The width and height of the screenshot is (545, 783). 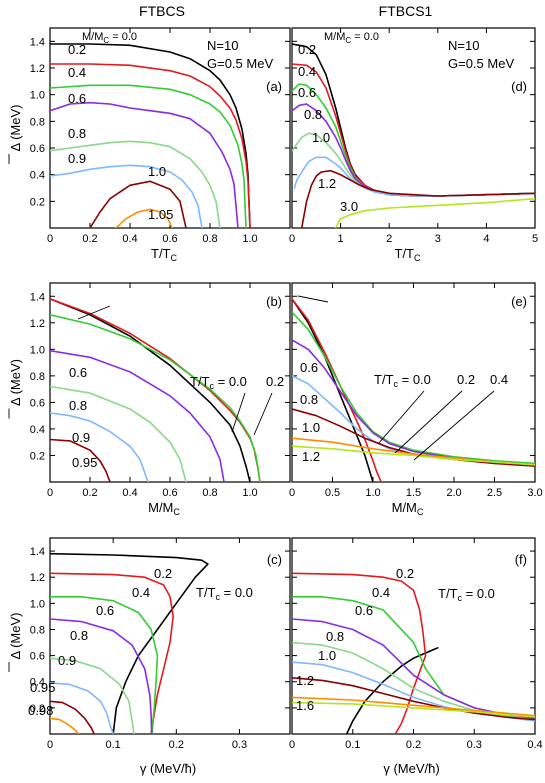 I want to click on x-tick-label: 0.3, so click(x=474, y=745).